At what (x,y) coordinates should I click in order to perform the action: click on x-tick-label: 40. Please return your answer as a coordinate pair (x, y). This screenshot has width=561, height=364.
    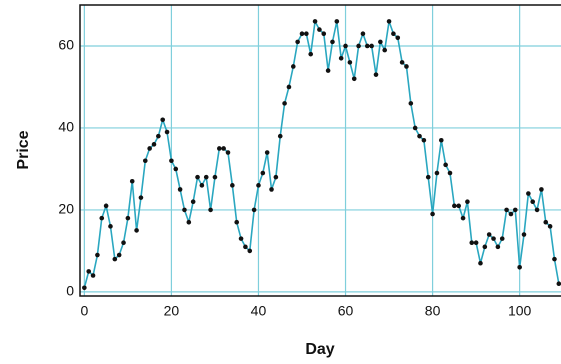
    Looking at the image, I should click on (259, 311).